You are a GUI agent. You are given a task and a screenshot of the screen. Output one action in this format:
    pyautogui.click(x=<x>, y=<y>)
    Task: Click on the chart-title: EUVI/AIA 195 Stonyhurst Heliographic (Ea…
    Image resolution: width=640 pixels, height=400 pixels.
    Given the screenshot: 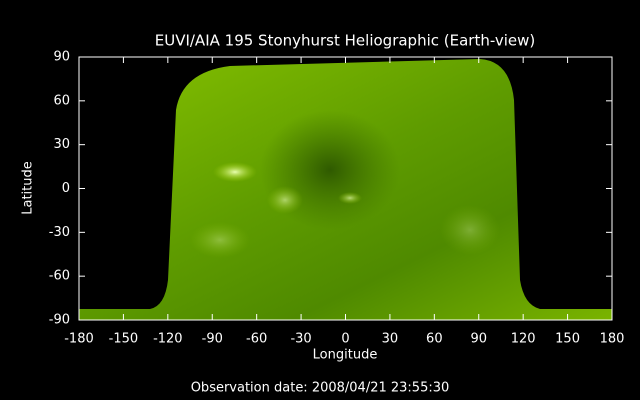 What is the action you would take?
    pyautogui.click(x=345, y=41)
    